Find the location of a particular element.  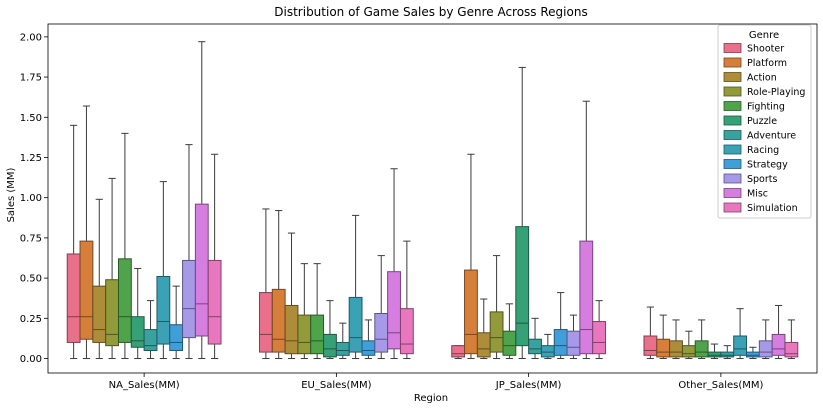

x-tick-label: Other_Sales(MM) is located at coordinates (720, 385).